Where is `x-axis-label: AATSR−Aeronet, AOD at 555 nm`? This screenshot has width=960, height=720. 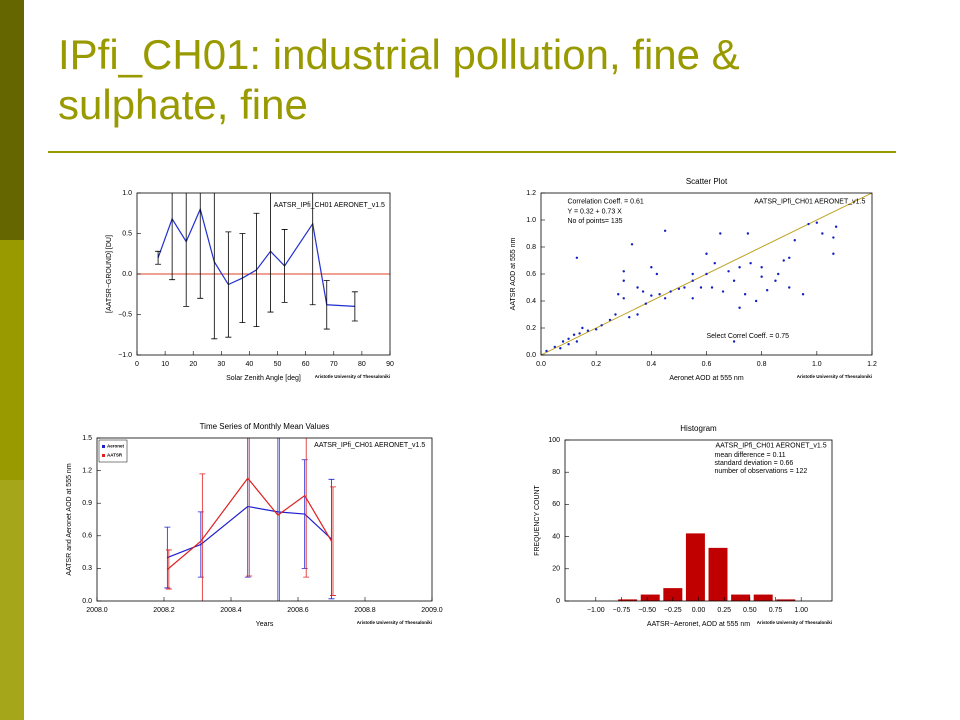
x-axis-label: AATSR−Aeronet, AOD at 555 nm is located at coordinates (698, 624).